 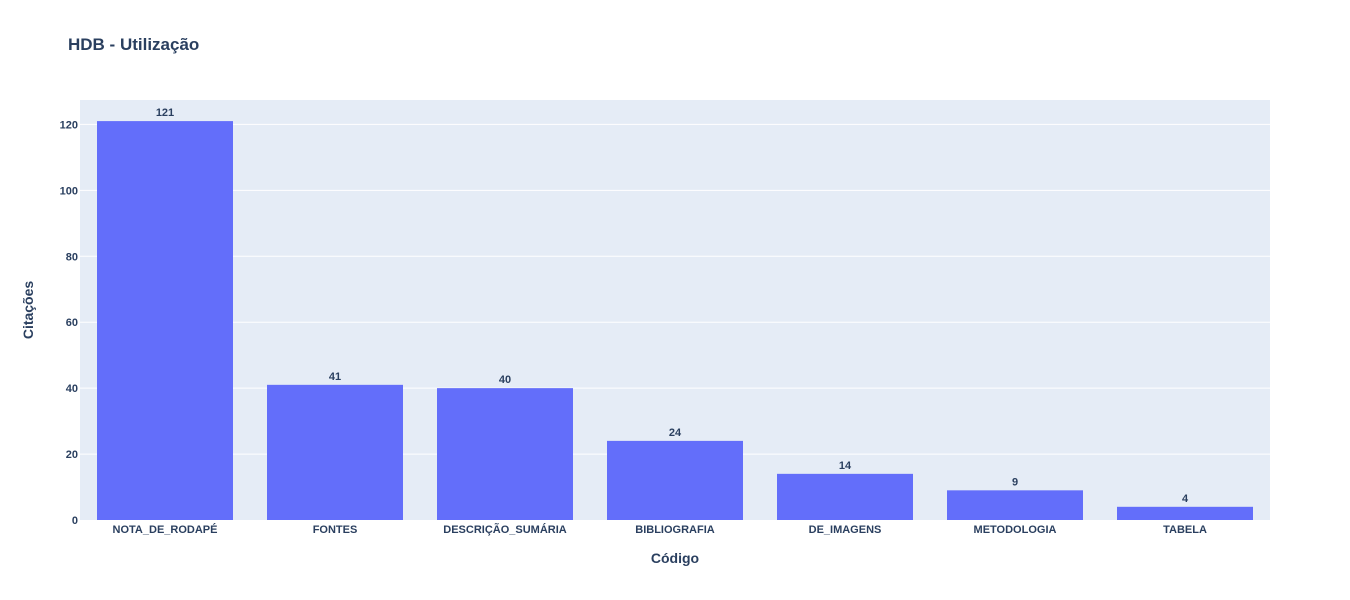 What do you see at coordinates (1015, 530) in the screenshot?
I see `x-tick-label: METODOLOGIA` at bounding box center [1015, 530].